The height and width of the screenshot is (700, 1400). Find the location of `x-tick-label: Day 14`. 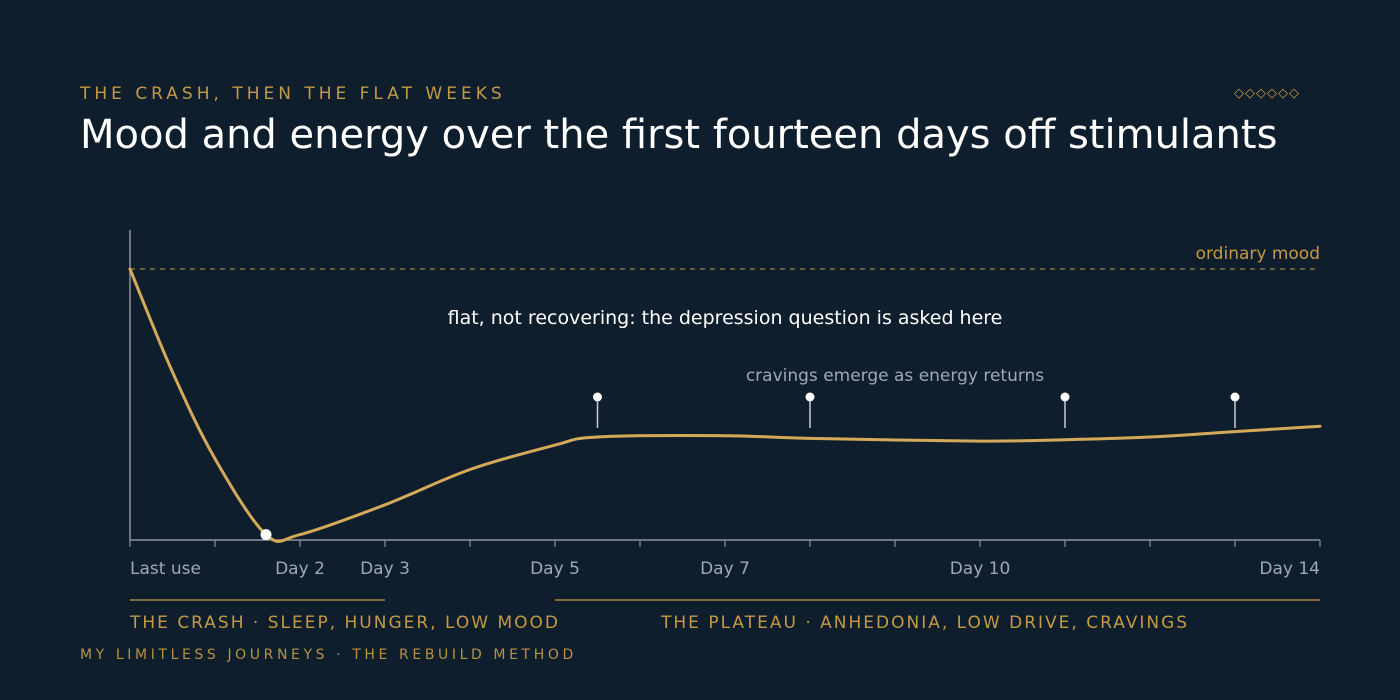

x-tick-label: Day 14 is located at coordinates (1289, 569).